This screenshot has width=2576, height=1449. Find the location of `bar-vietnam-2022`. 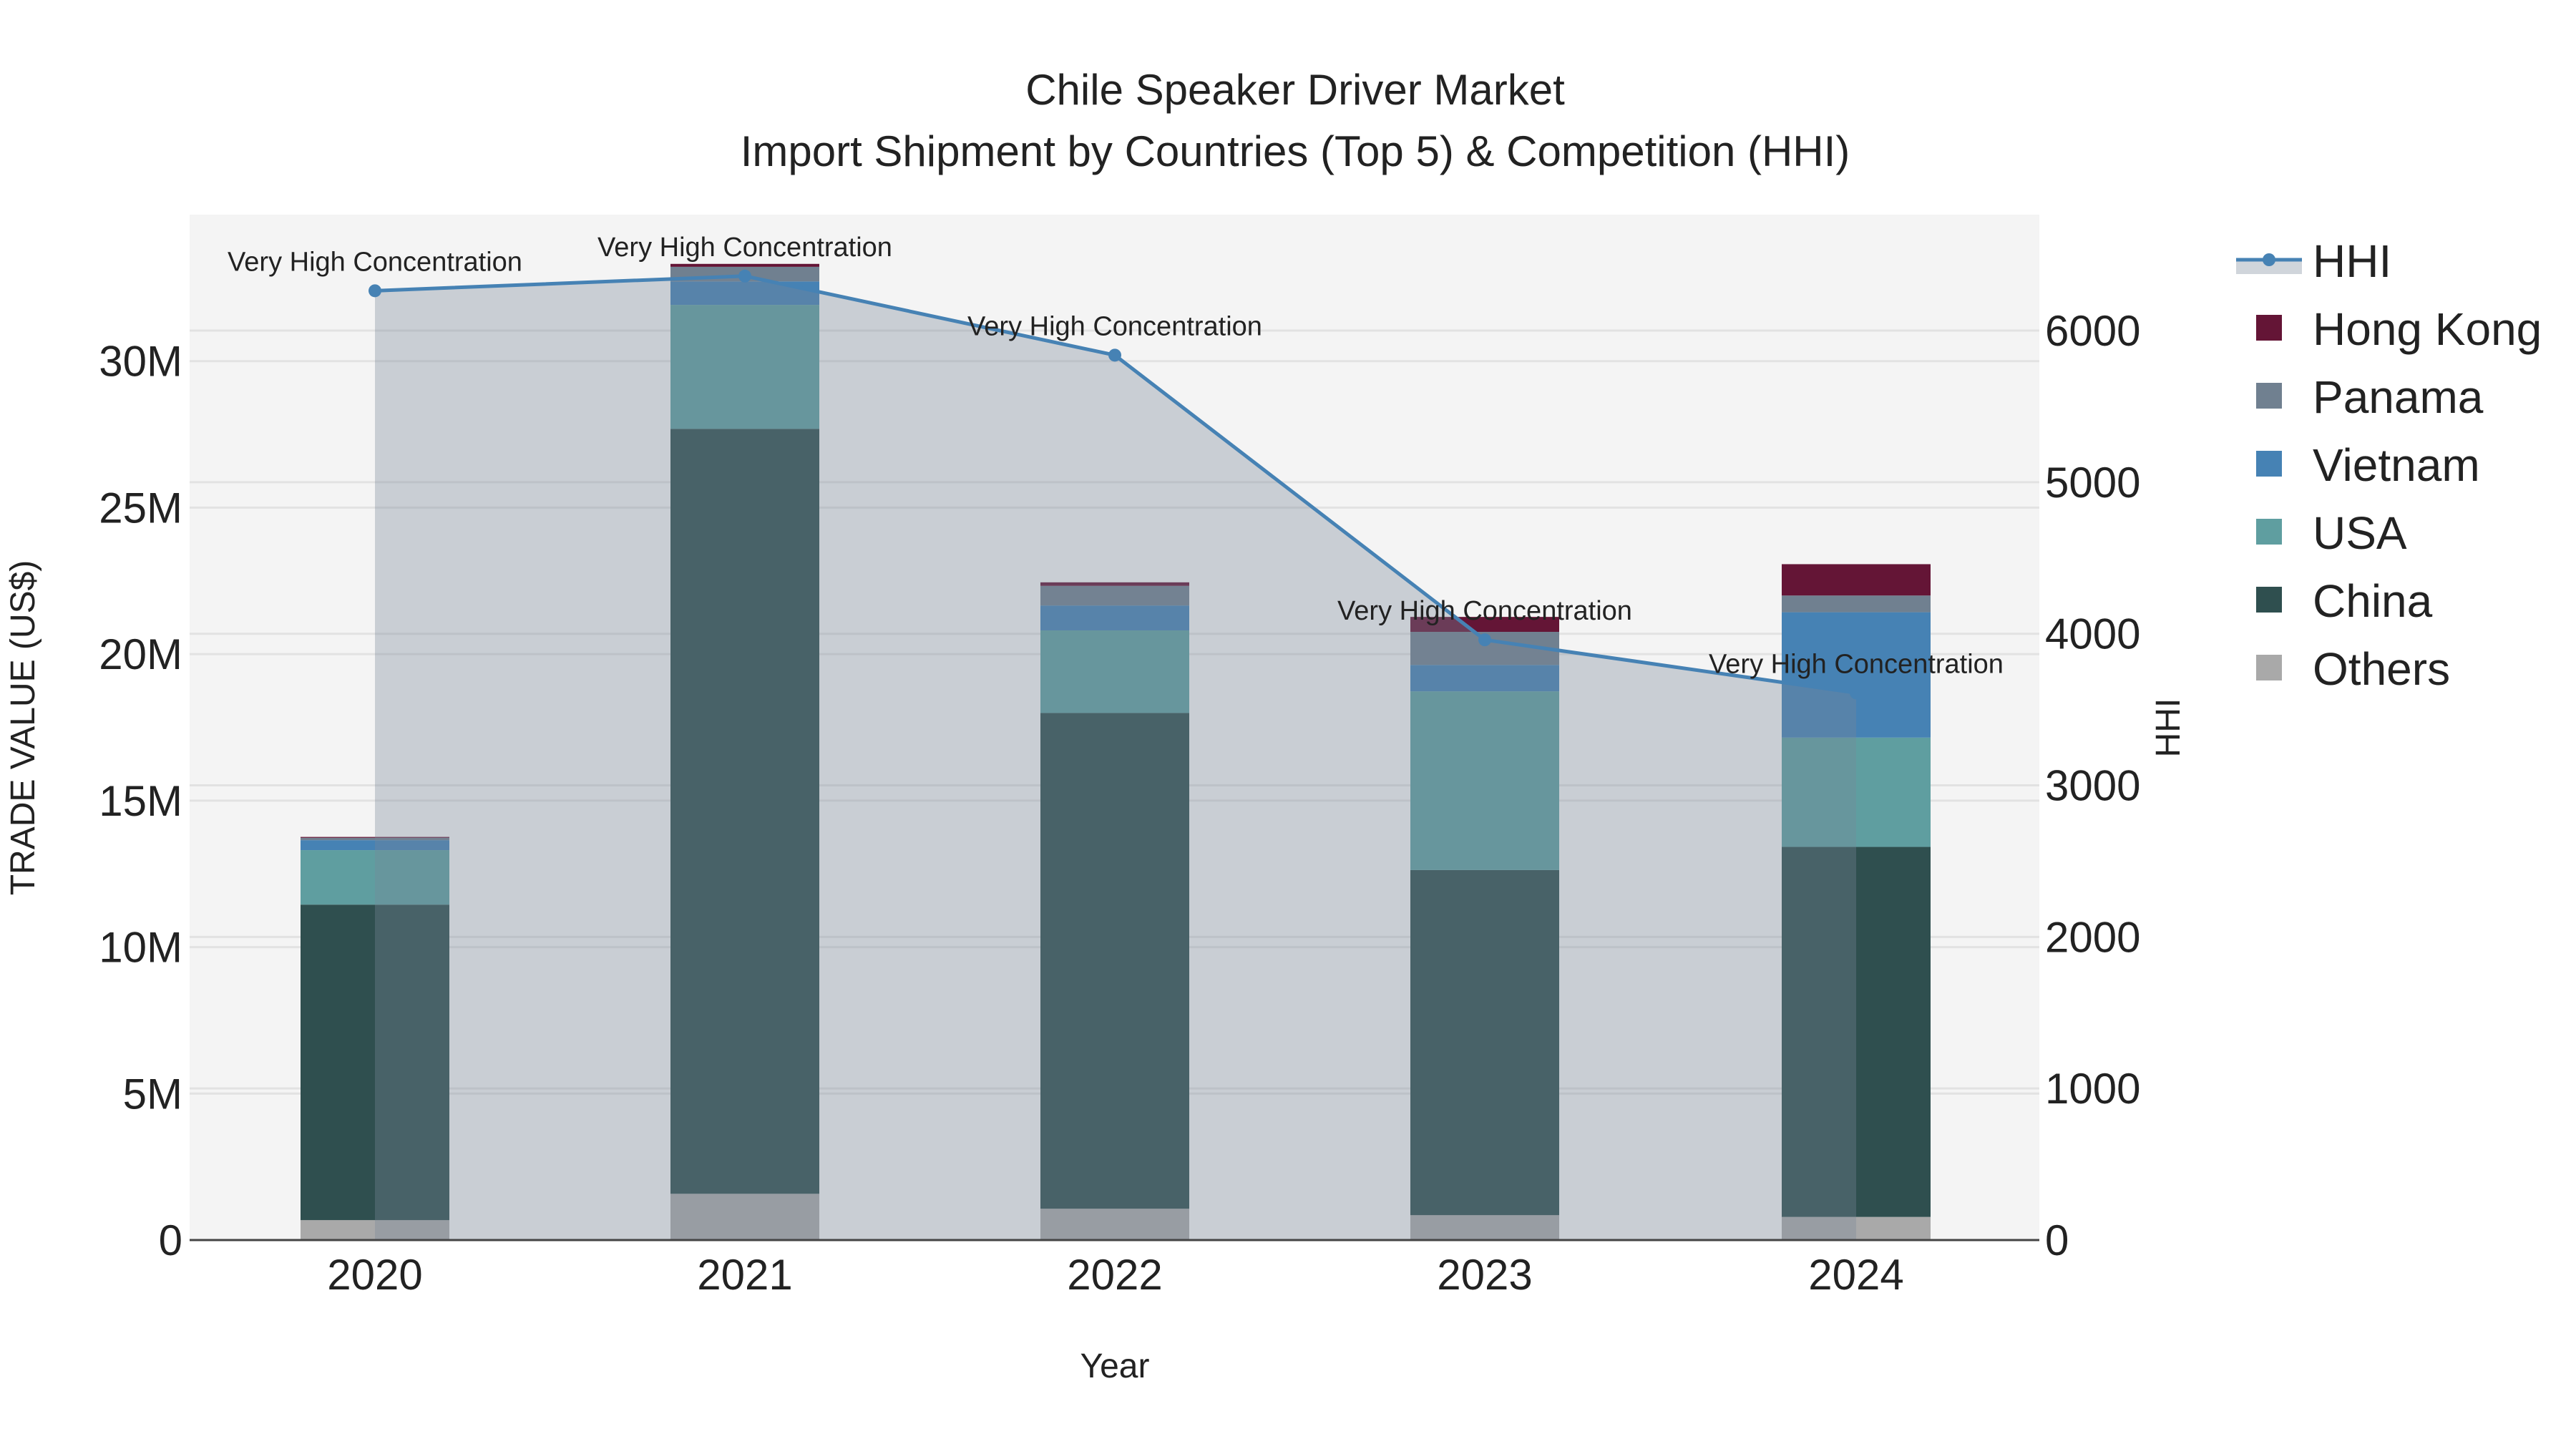

bar-vietnam-2022 is located at coordinates (1114, 617).